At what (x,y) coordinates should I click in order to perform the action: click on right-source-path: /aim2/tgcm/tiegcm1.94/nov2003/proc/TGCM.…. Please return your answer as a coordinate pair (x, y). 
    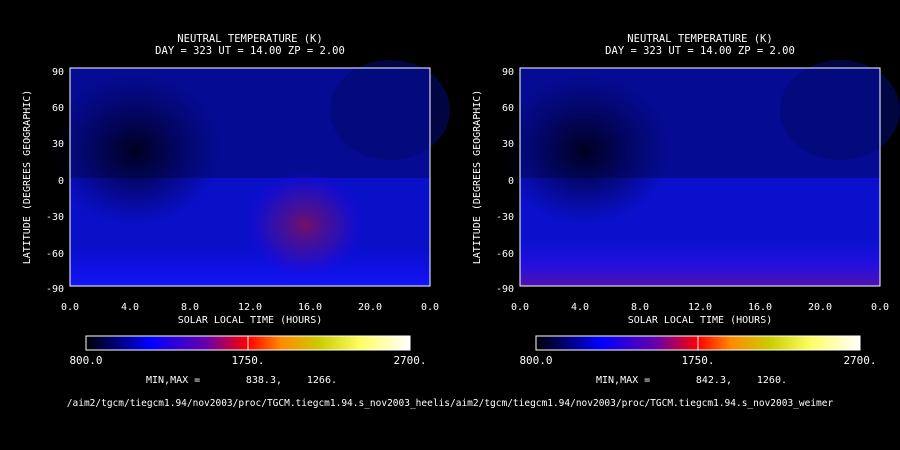
    Looking at the image, I should click on (642, 403).